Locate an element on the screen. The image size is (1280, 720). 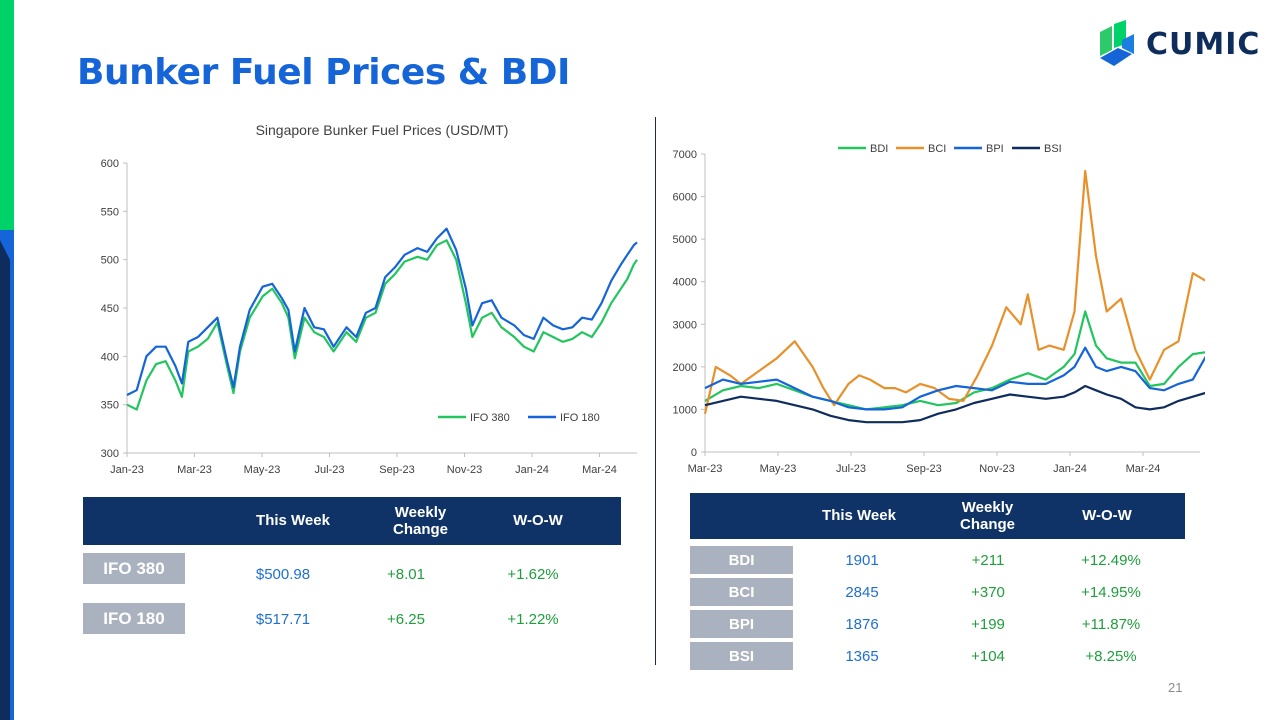
index-row-label-bdi: BDI is located at coordinates (741, 560).